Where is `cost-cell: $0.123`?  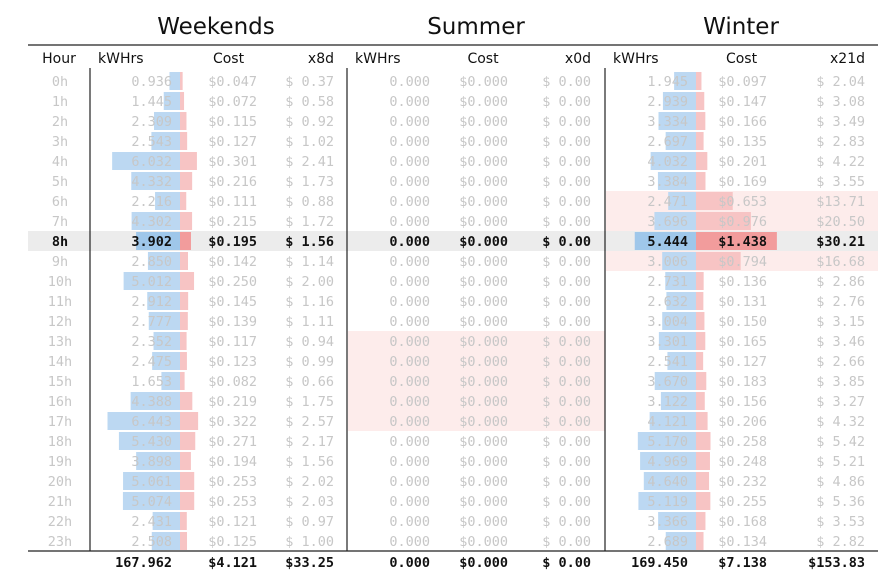
cost-cell: $0.123 is located at coordinates (232, 362).